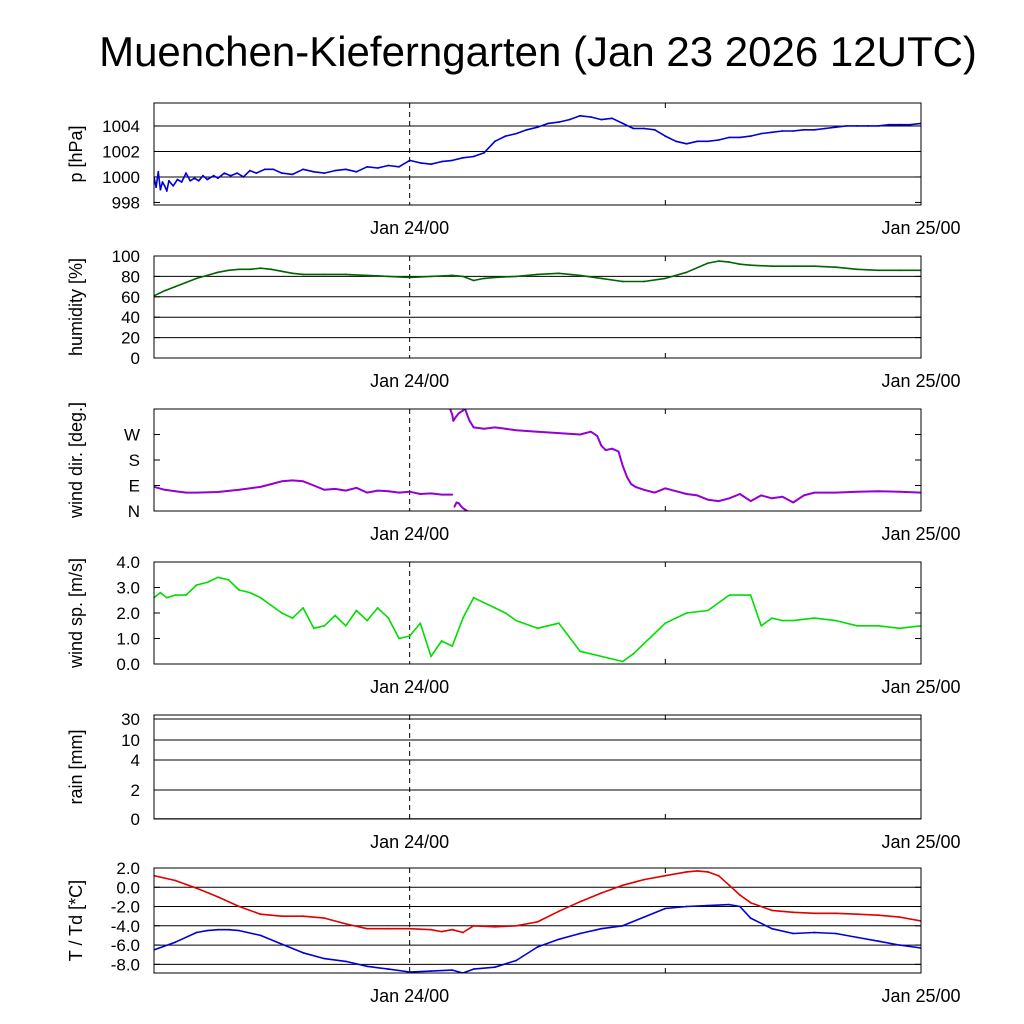  What do you see at coordinates (125, 964) in the screenshot?
I see `temperature-y-tick-label: -8.0` at bounding box center [125, 964].